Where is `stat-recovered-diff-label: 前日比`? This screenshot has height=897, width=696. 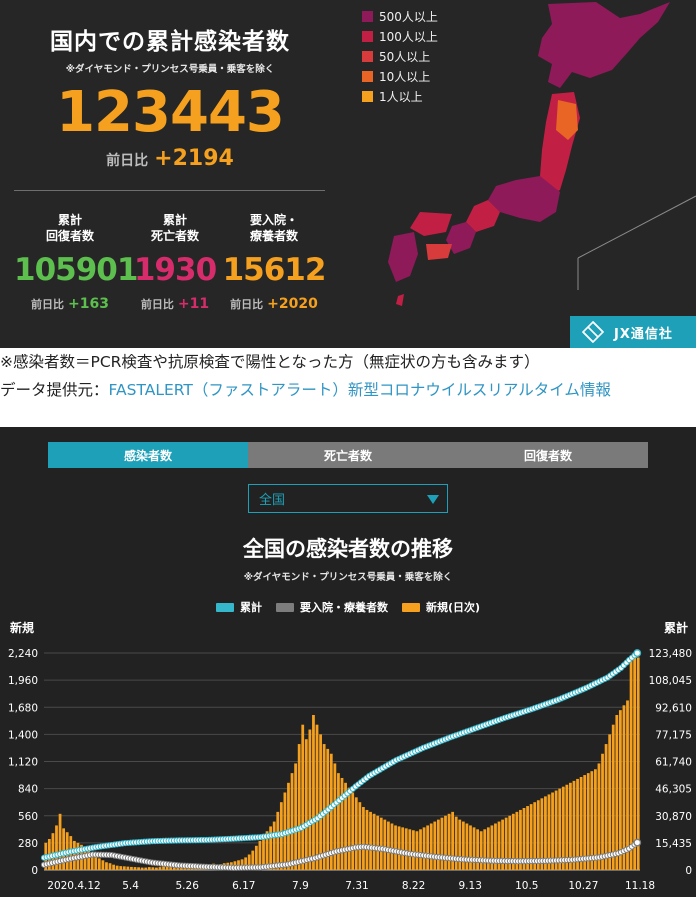 stat-recovered-diff-label: 前日比 is located at coordinates (48, 304).